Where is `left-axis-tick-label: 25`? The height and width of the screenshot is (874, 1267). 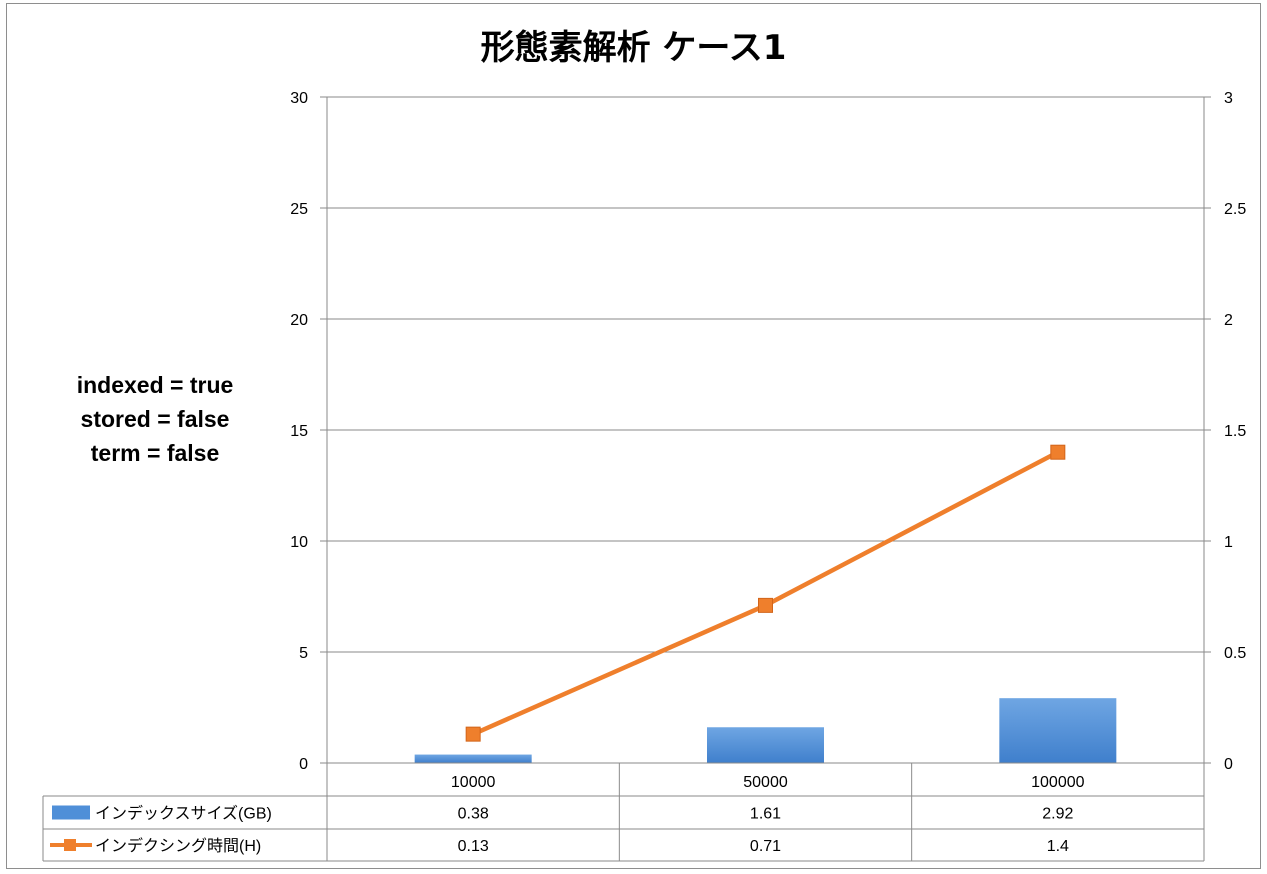
left-axis-tick-label: 25 is located at coordinates (299, 209).